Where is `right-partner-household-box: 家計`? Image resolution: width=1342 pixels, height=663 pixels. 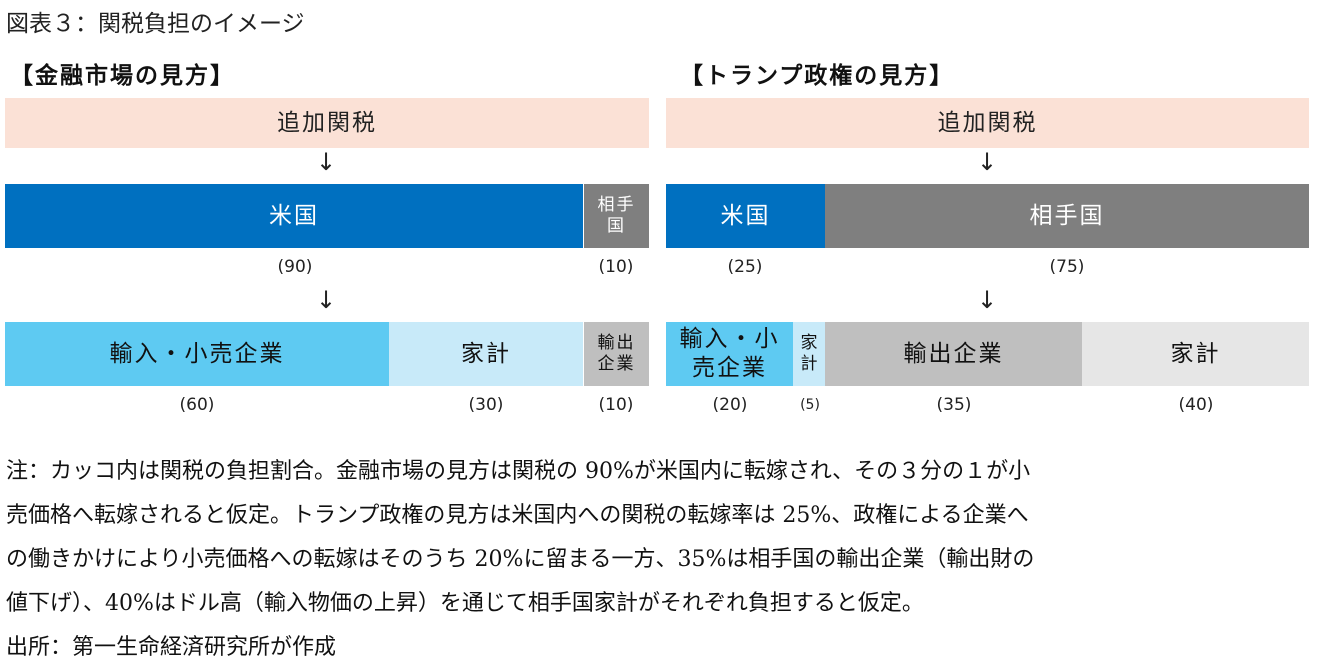
right-partner-household-box: 家計 is located at coordinates (1195, 354).